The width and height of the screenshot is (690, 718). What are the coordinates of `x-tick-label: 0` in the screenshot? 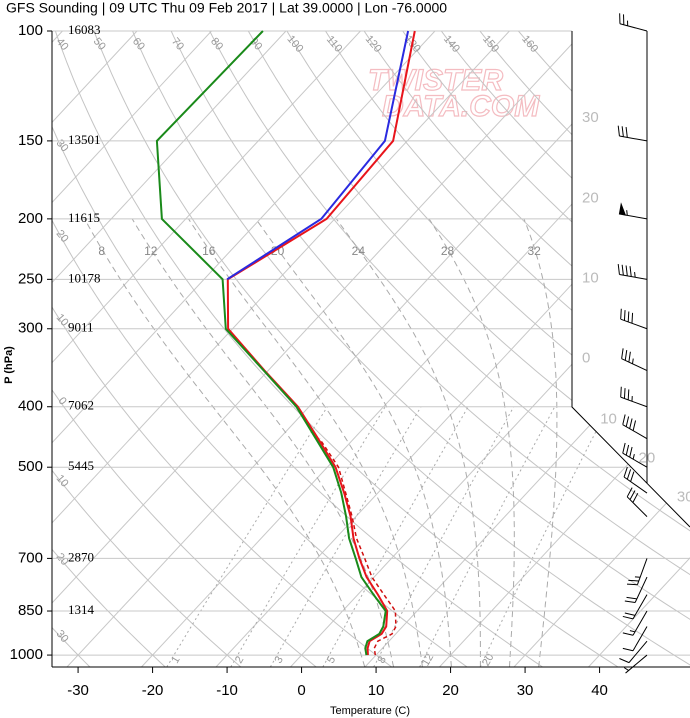 It's located at (301, 690).